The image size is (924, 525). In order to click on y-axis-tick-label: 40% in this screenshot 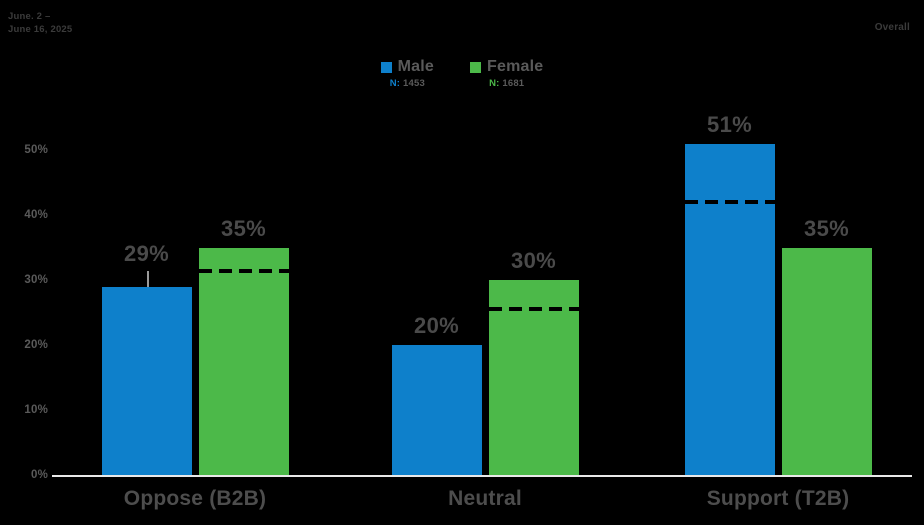, I will do `click(36, 215)`.